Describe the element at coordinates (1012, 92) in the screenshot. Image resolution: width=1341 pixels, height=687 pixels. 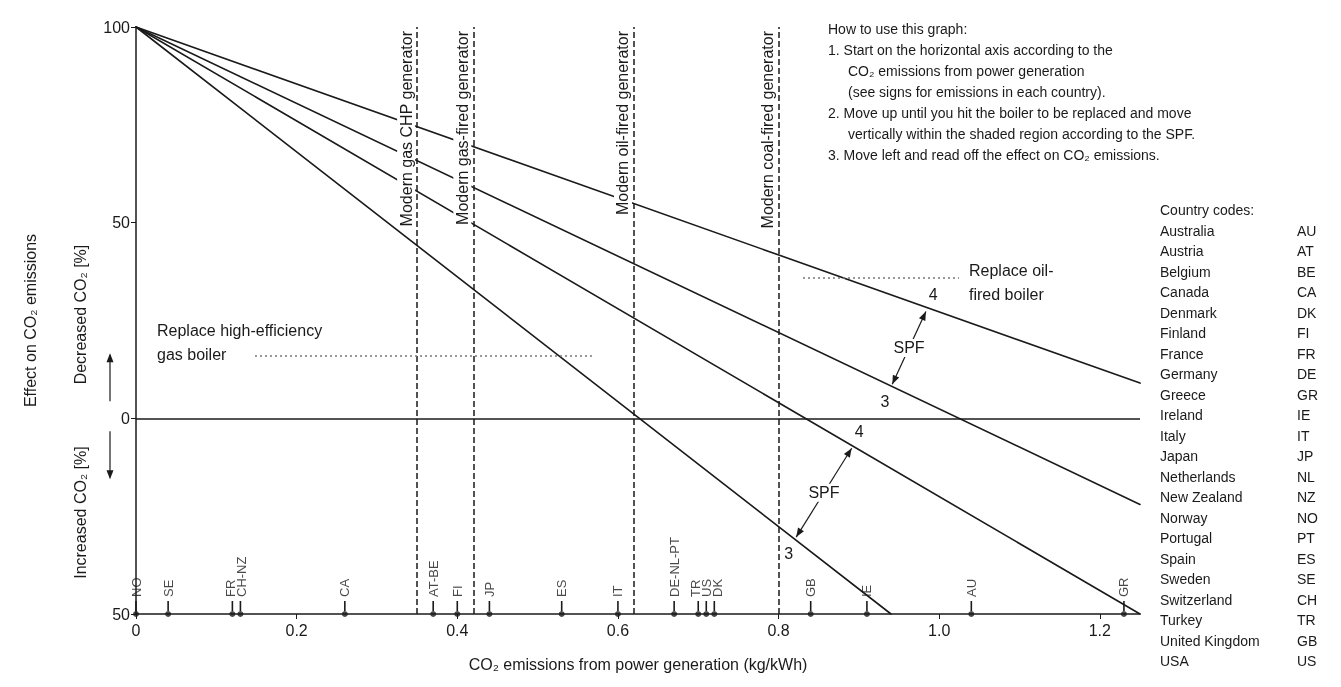
I see `annotation: How to use this graph: 1. Start on the horizontal axis according to the CO₂ emissions from power generation (see signs for emissions in each country). 2. Move up until you hit the boiler to be replaced and move vertically within the shaded region according to the SPF. 3. Move left and read off the effect on CO₂ emissions.` at that location.